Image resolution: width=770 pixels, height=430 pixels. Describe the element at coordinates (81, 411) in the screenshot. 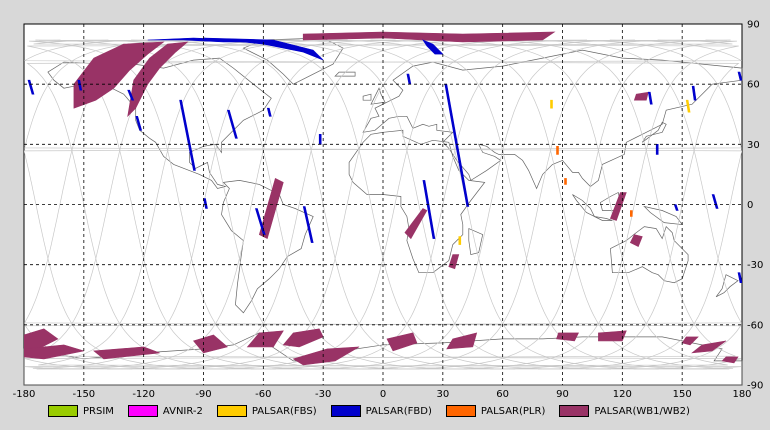

I see `legend-item-prsim: PRSIM` at that location.